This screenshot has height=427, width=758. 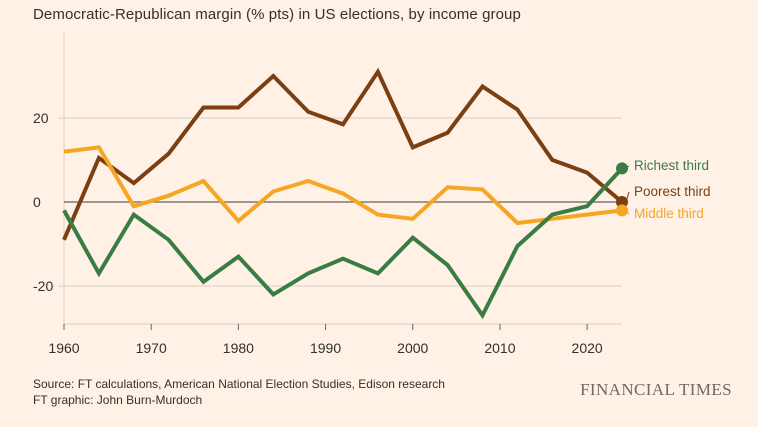 I want to click on x-tick-label: 1970, so click(x=151, y=348).